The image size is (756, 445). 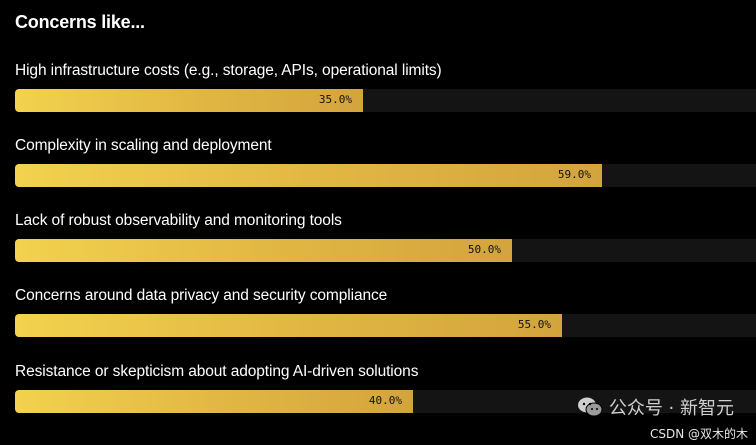 I want to click on credit-text: CSDN @双木的木, so click(x=698, y=434).